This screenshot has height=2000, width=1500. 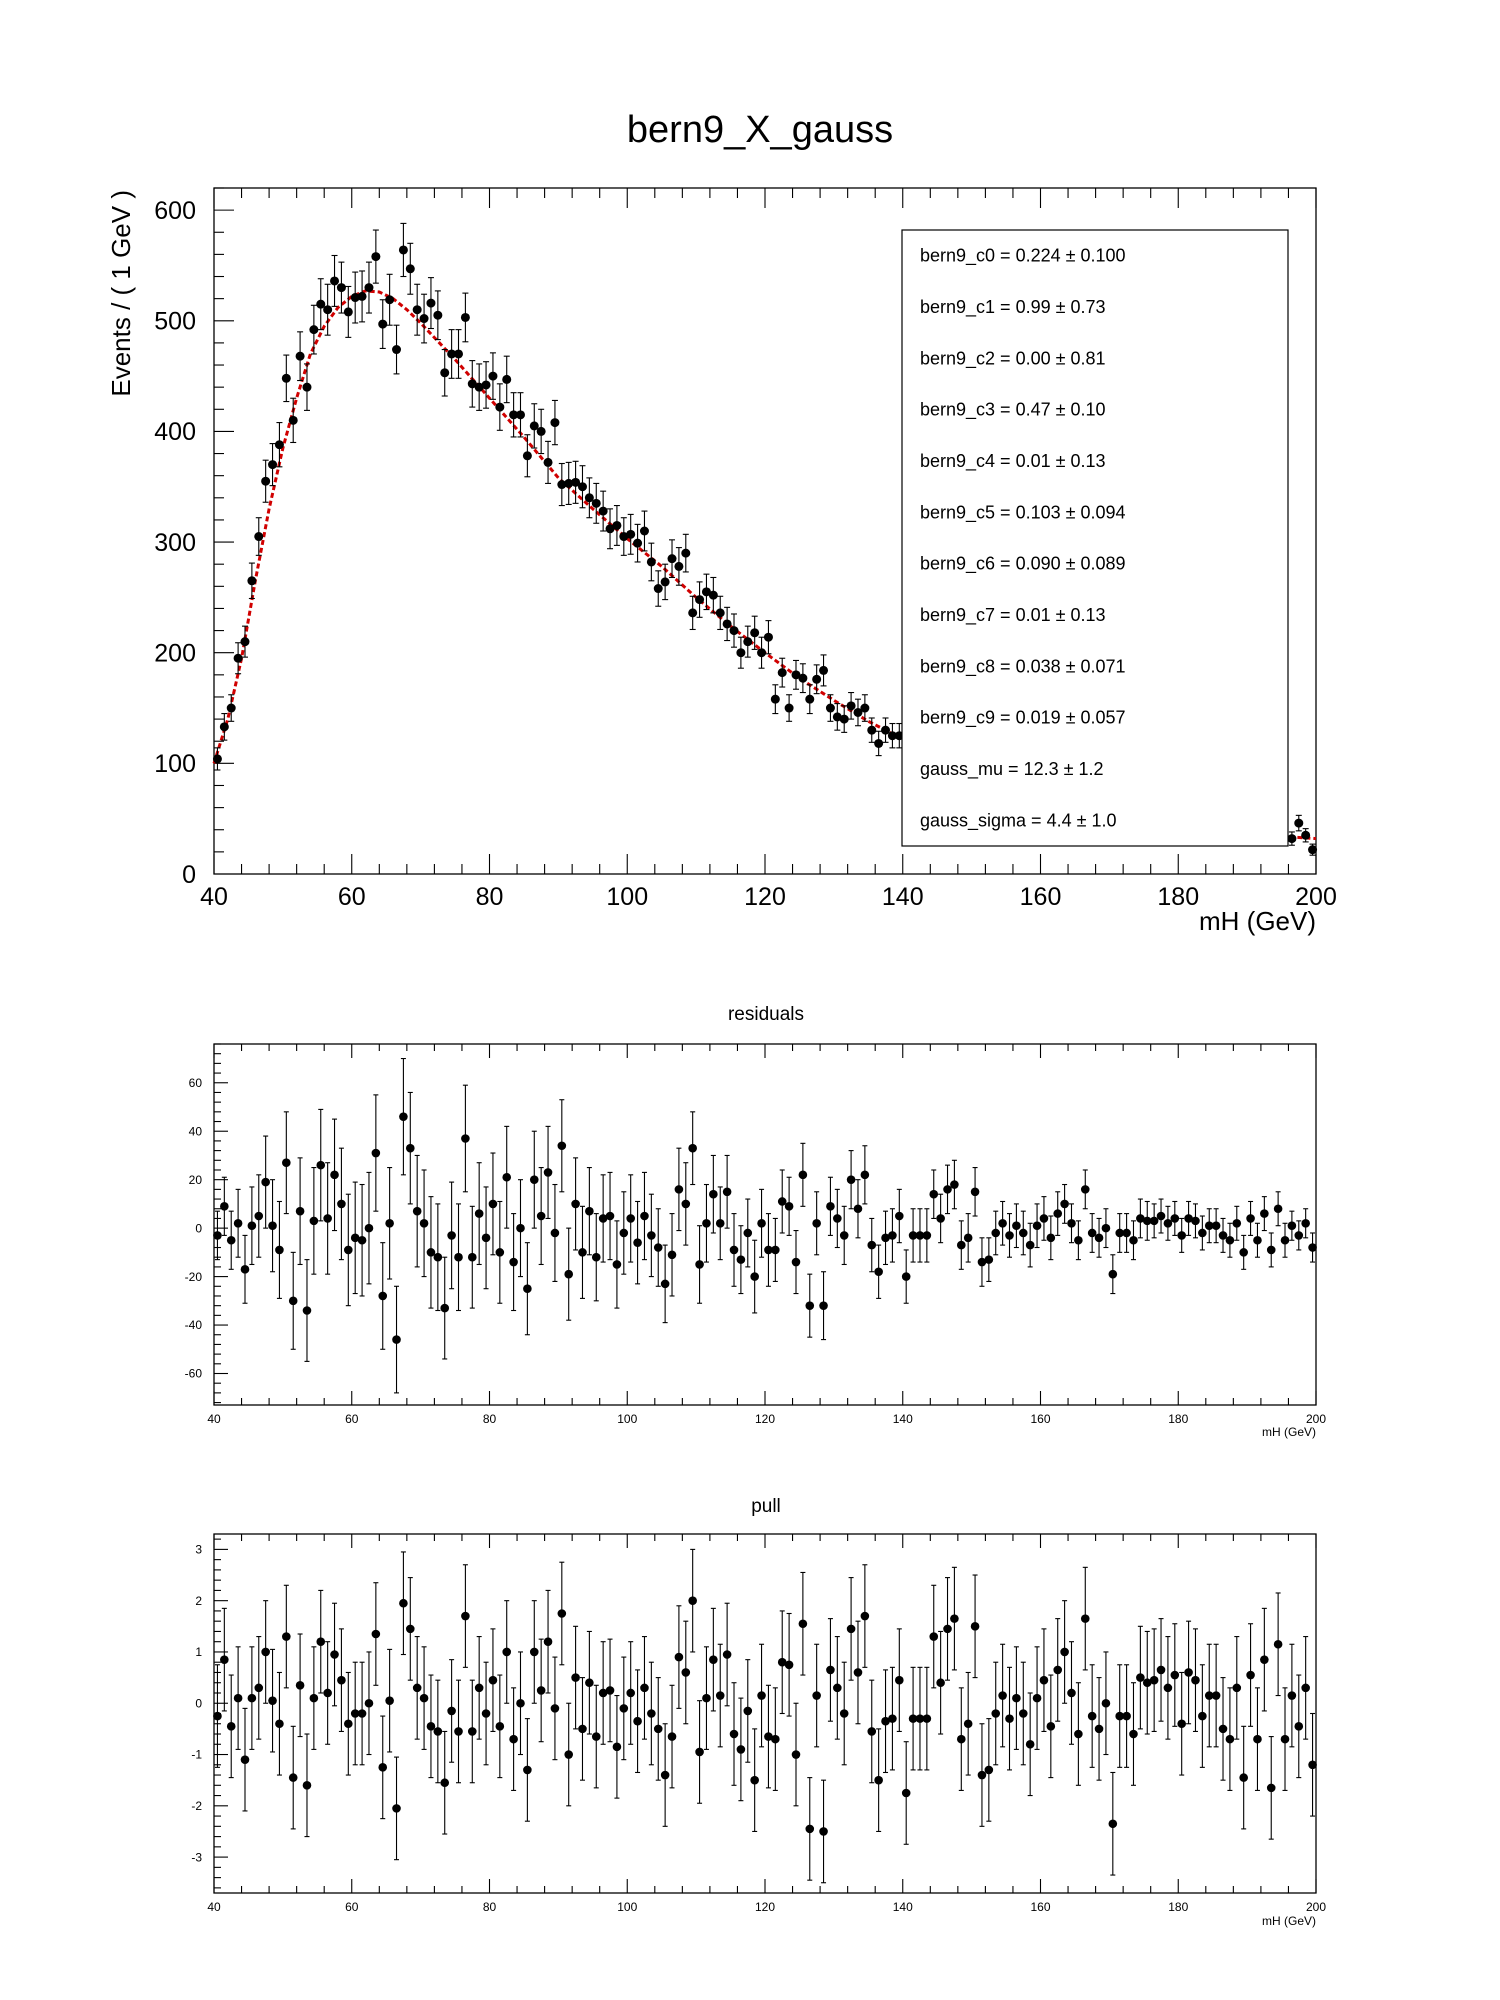 What do you see at coordinates (1096, 564) in the screenshot?
I see `fit-parameter-error: ± 0.089` at bounding box center [1096, 564].